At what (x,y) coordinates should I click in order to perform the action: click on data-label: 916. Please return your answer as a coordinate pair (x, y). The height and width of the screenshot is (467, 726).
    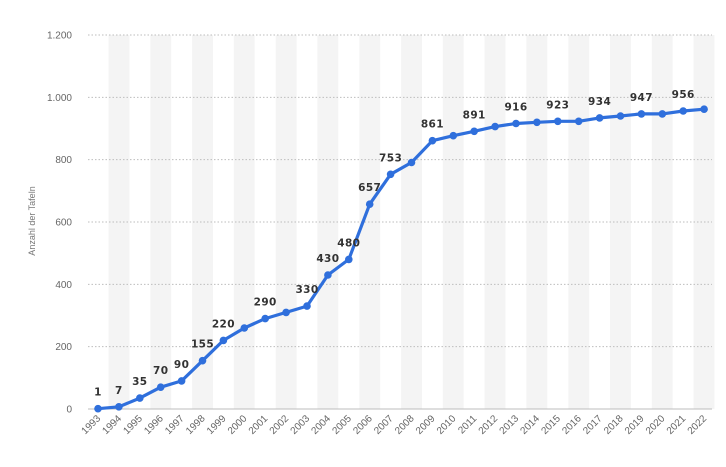
    Looking at the image, I should click on (515, 108).